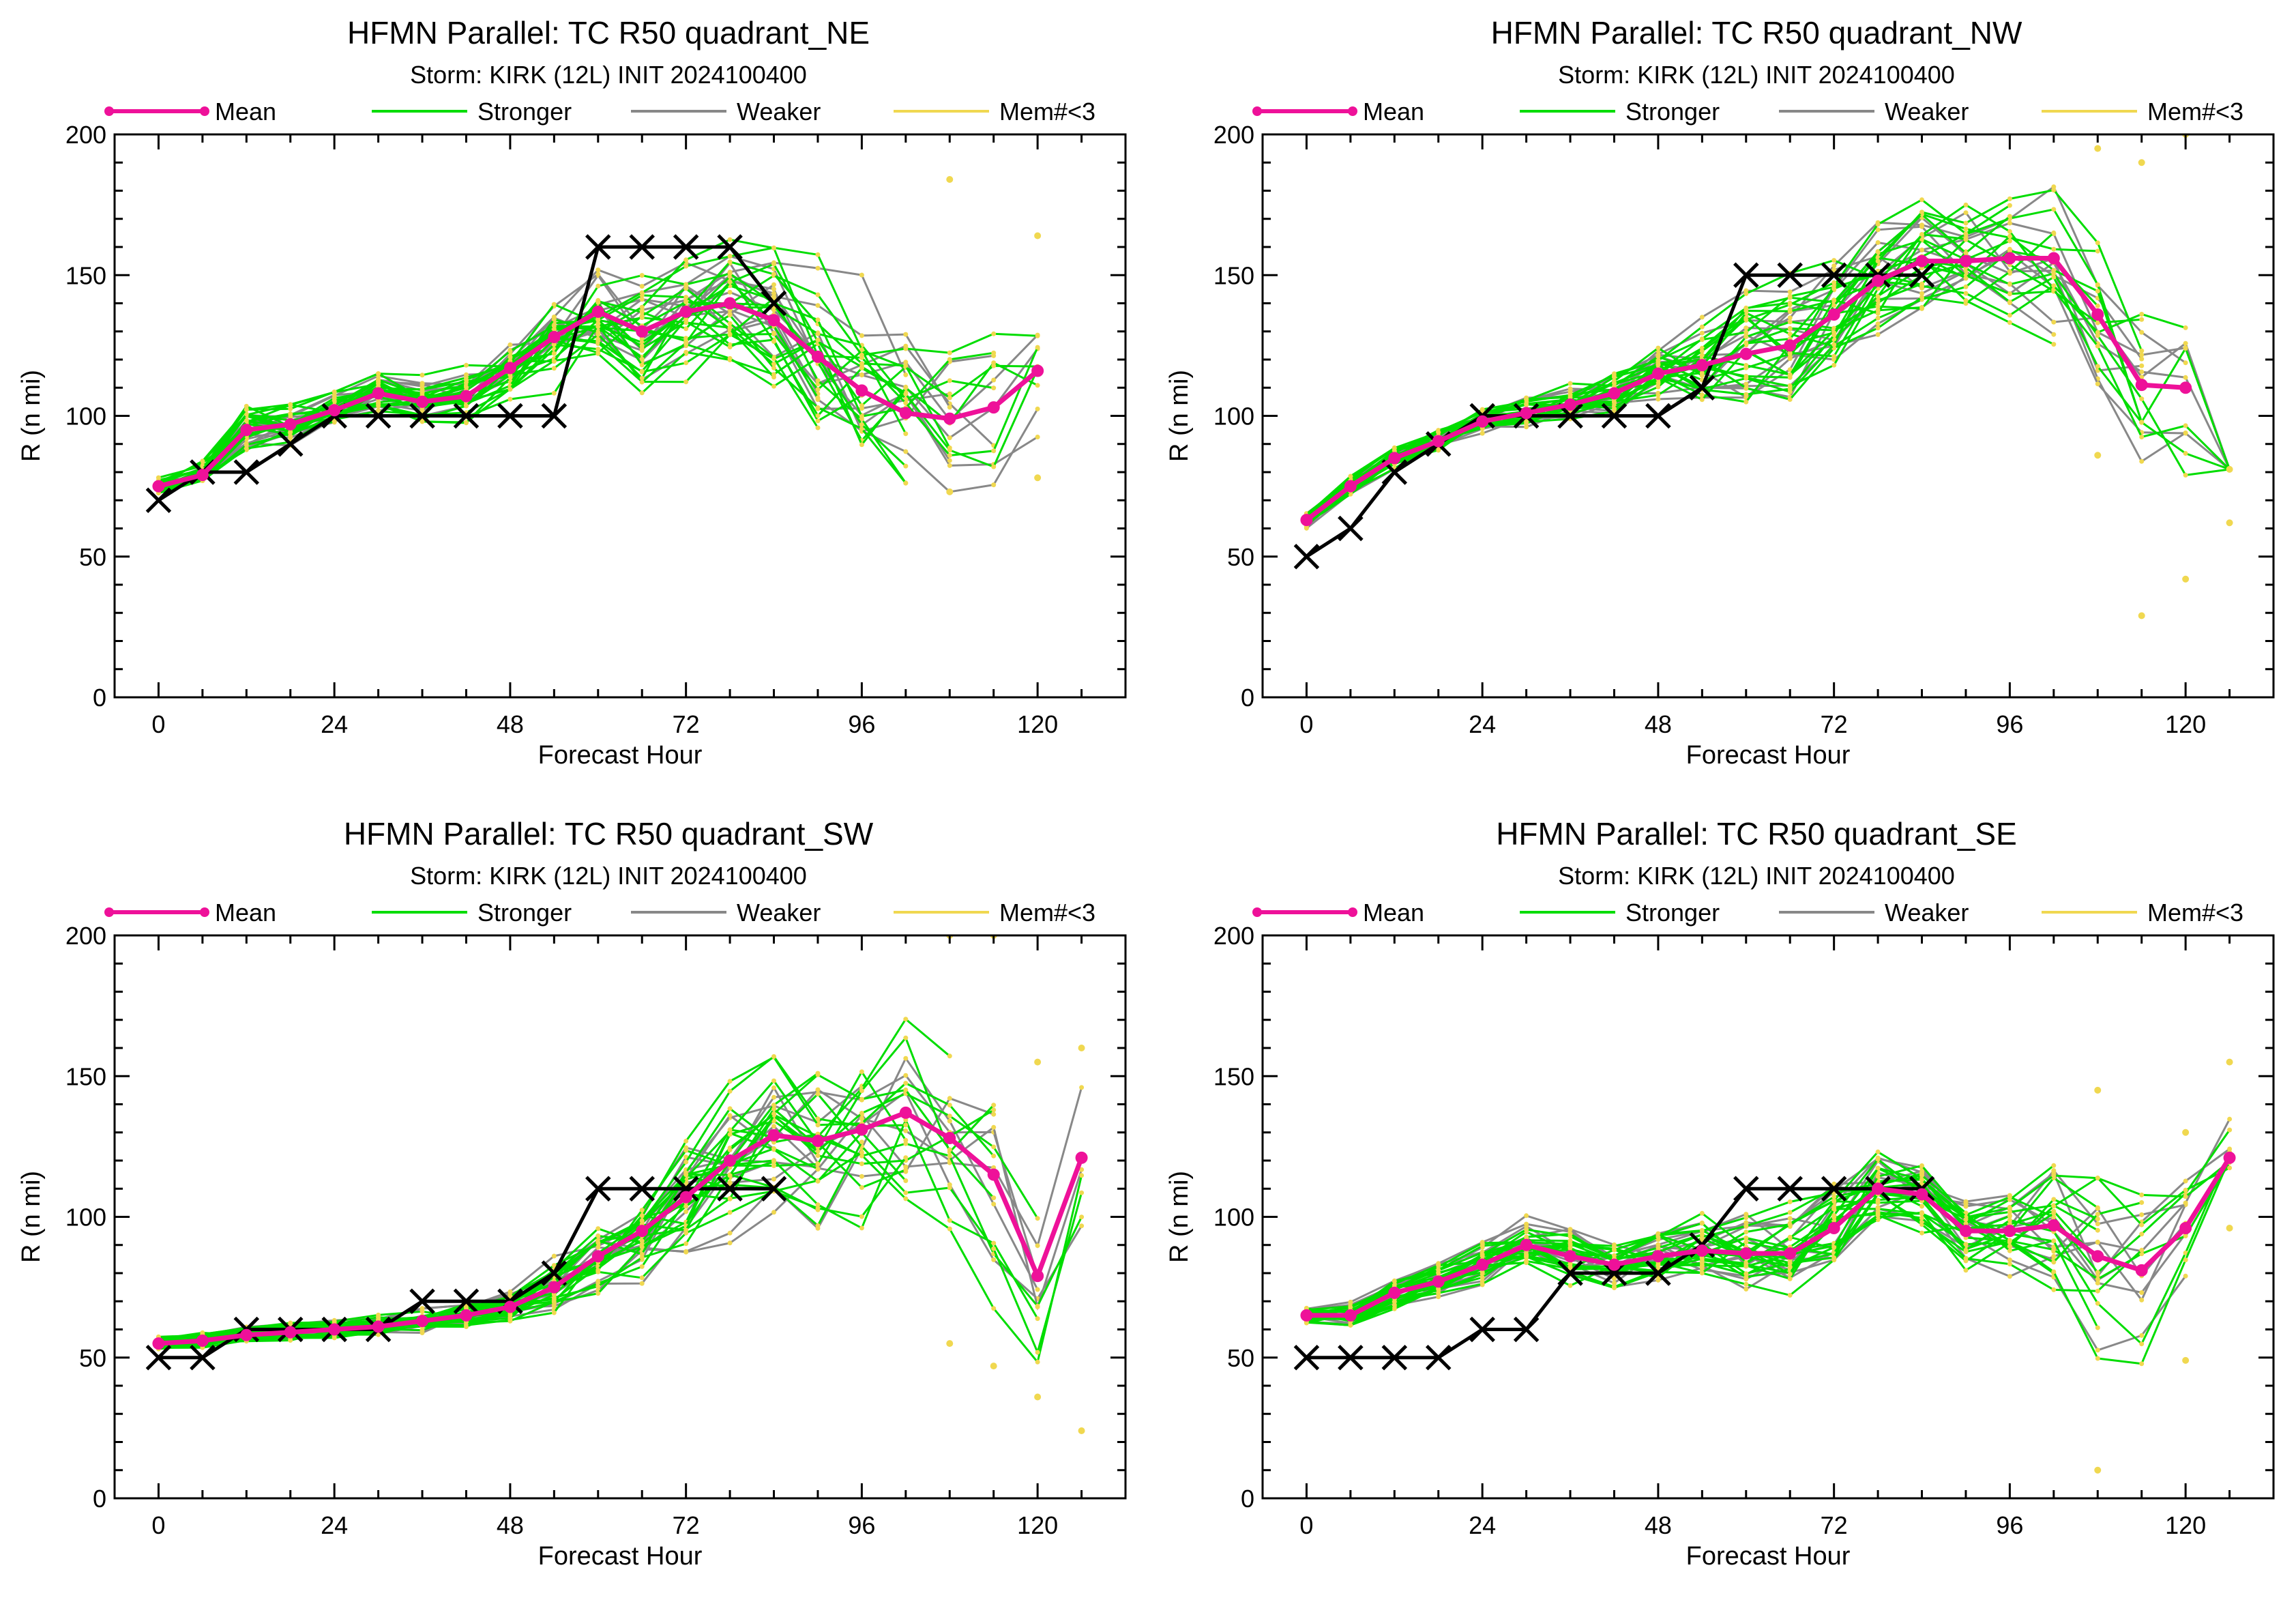 Image resolution: width=2296 pixels, height=1602 pixels. I want to click on legend-item-stronger: Stronger, so click(472, 913).